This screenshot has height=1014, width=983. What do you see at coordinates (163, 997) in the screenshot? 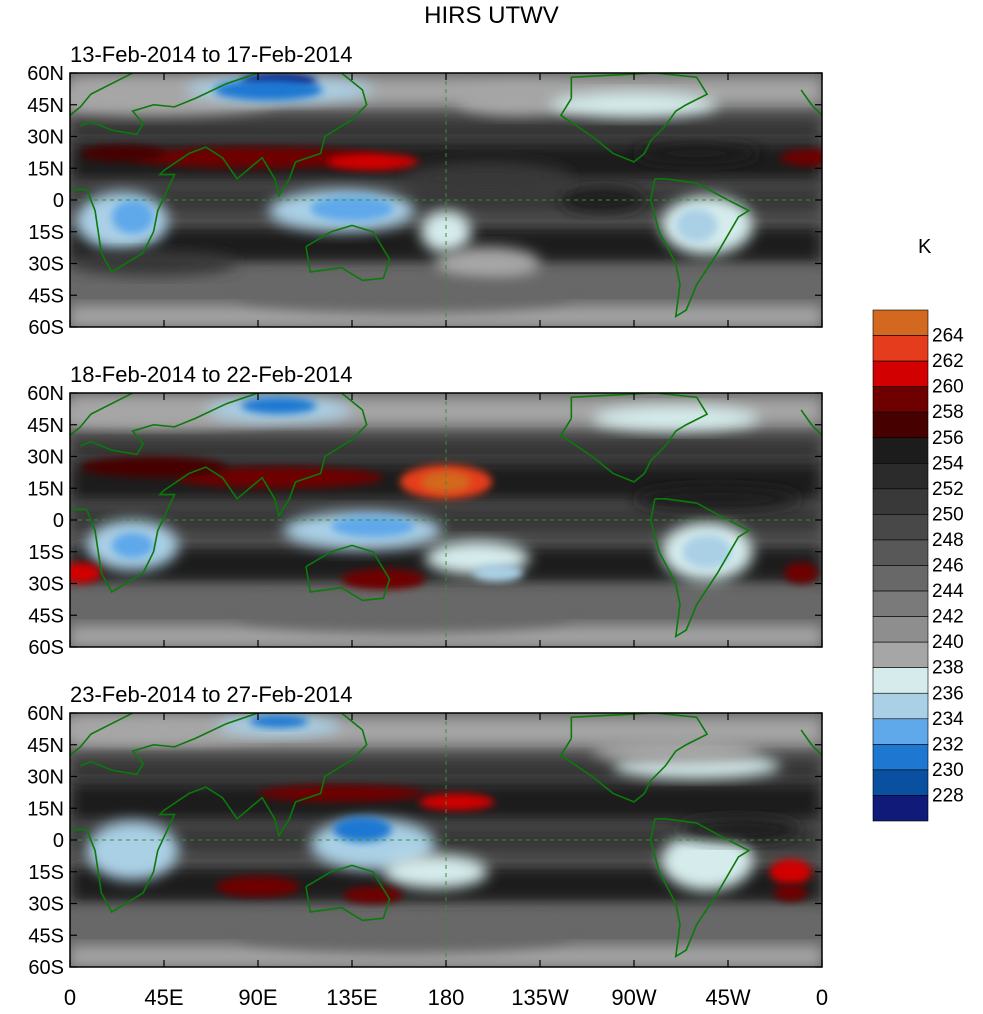
I see `lon-tick-label: 45E` at bounding box center [163, 997].